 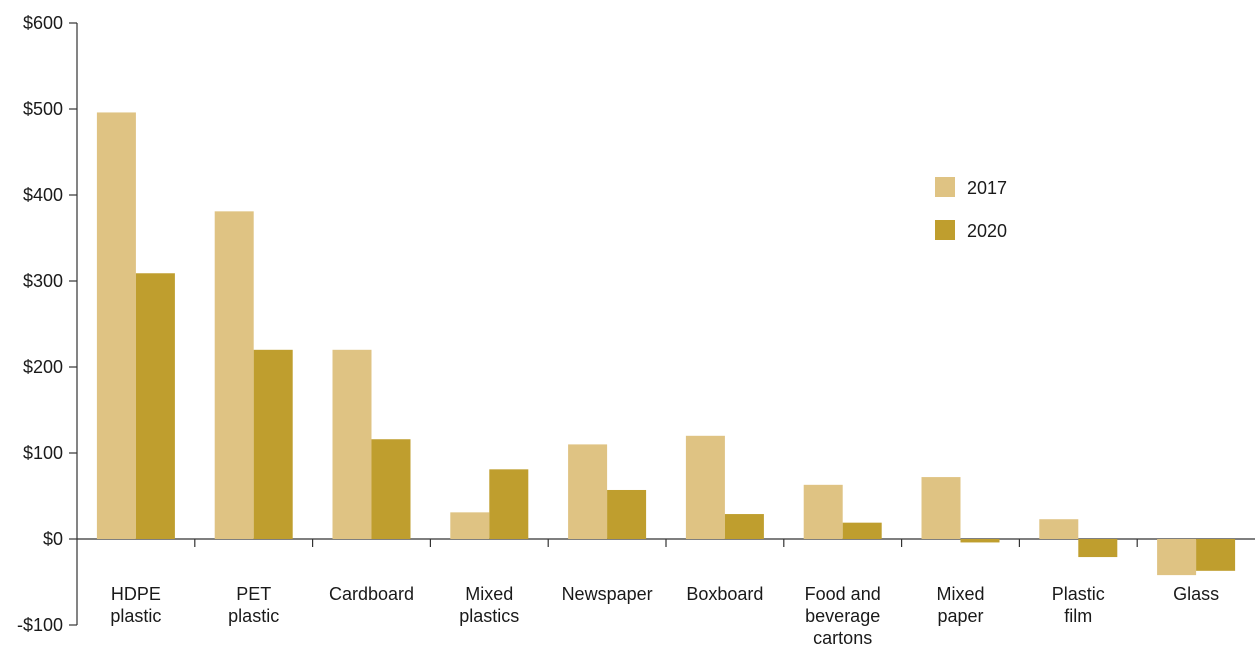 I want to click on category-label: Cardboard, so click(x=371, y=594).